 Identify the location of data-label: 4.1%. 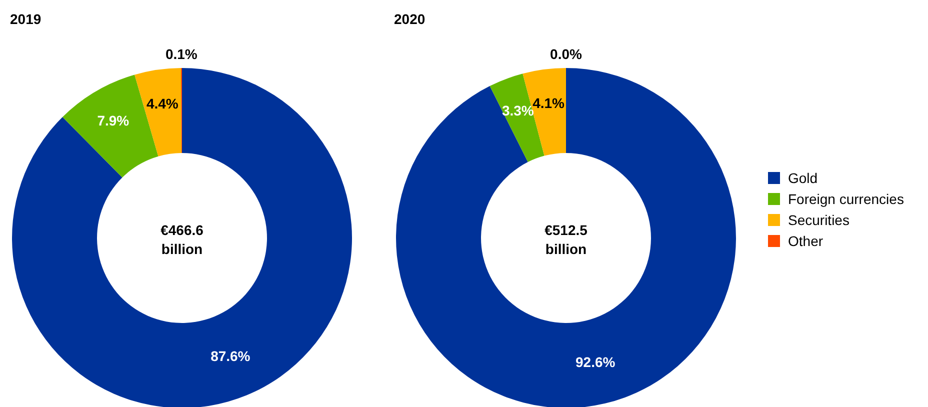
(549, 103).